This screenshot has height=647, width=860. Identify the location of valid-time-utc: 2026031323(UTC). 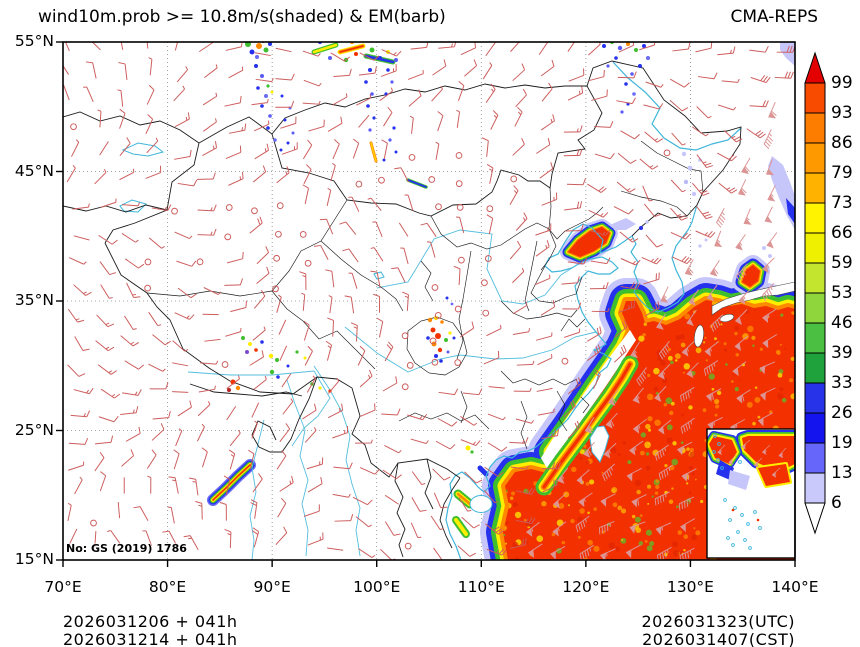
(718, 621).